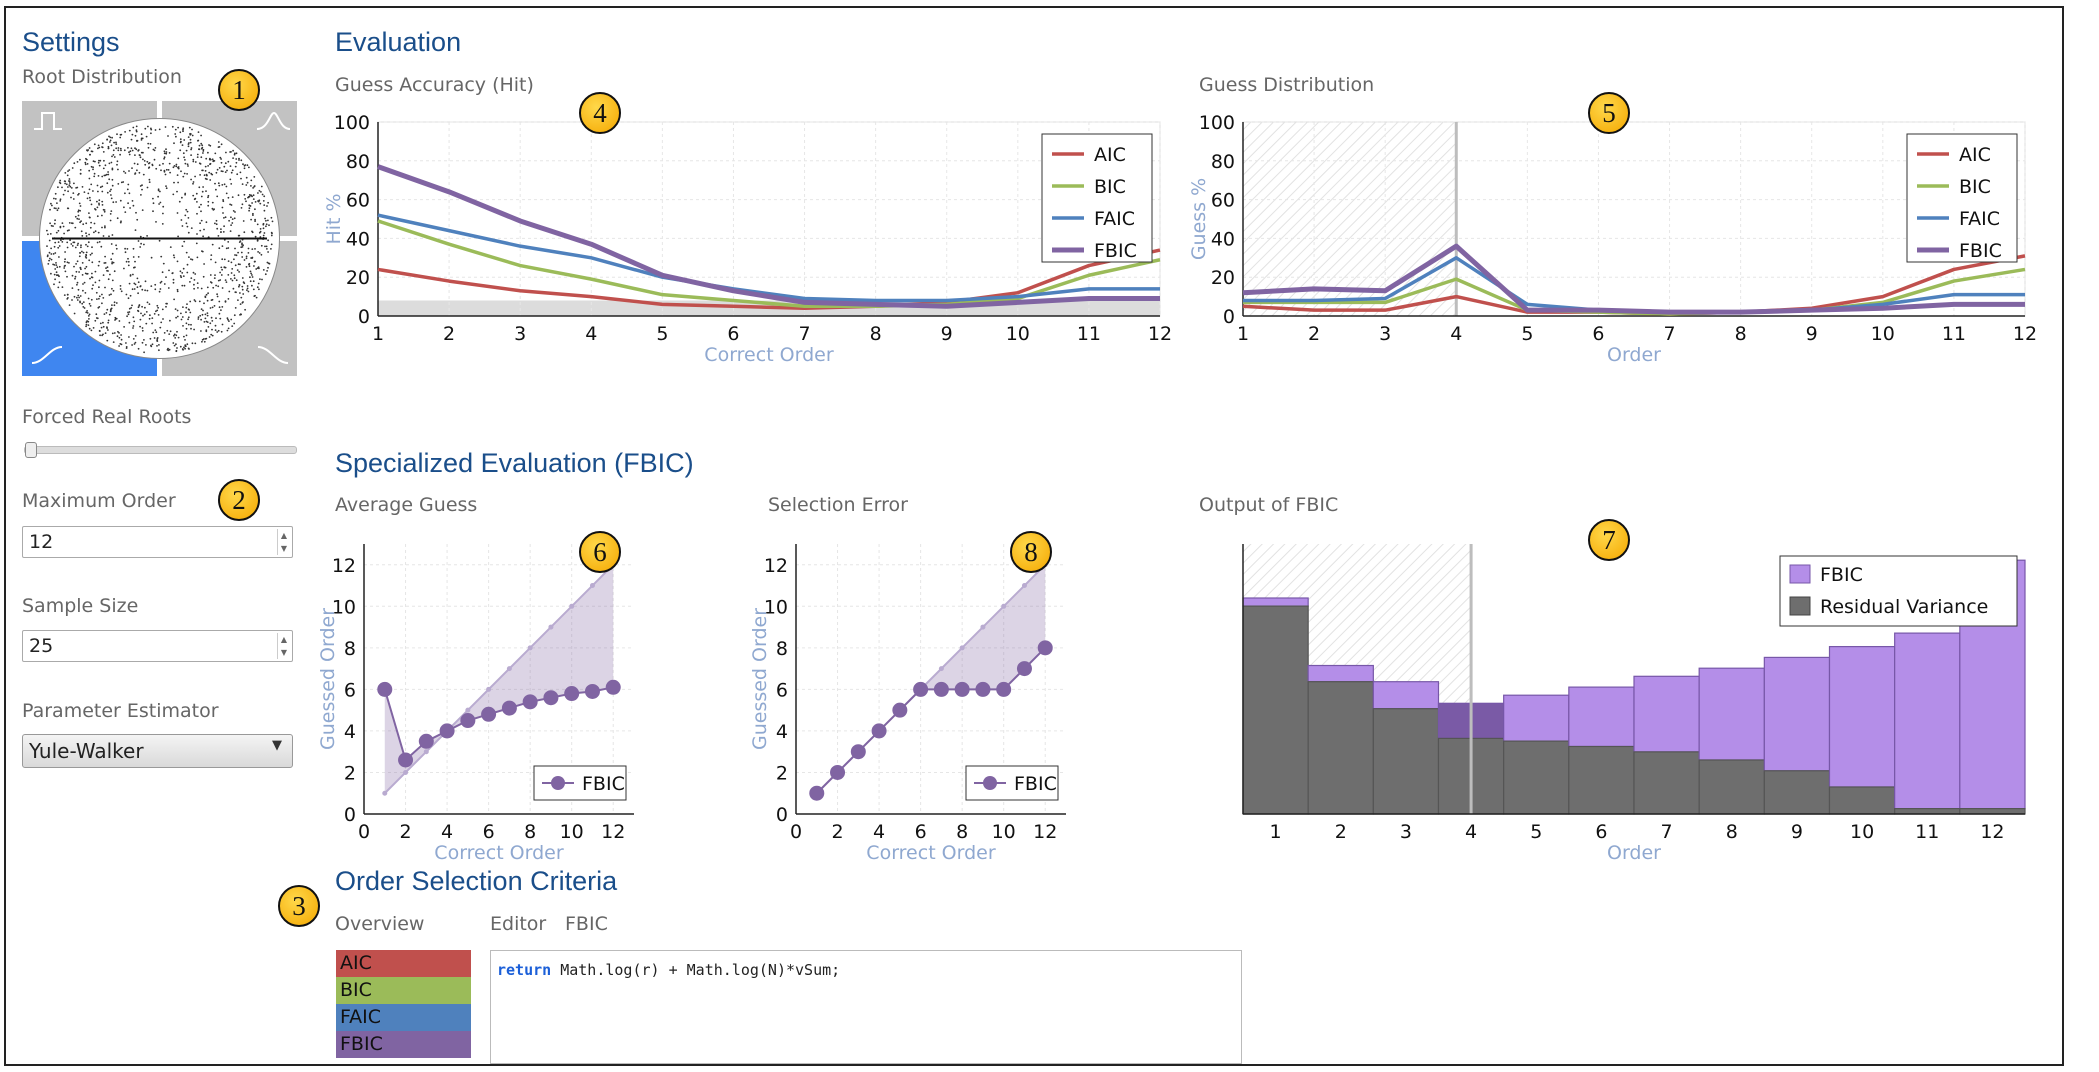  I want to click on criterion-bic: BIC, so click(403, 990).